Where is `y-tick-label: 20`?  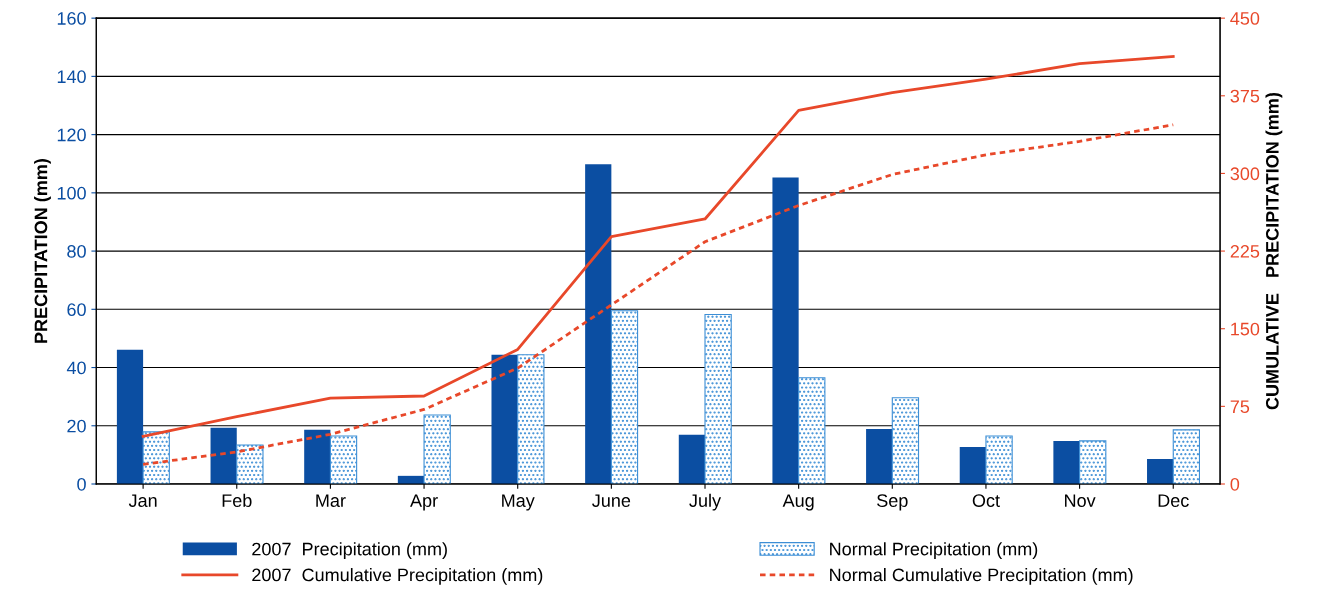
y-tick-label: 20 is located at coordinates (76, 426).